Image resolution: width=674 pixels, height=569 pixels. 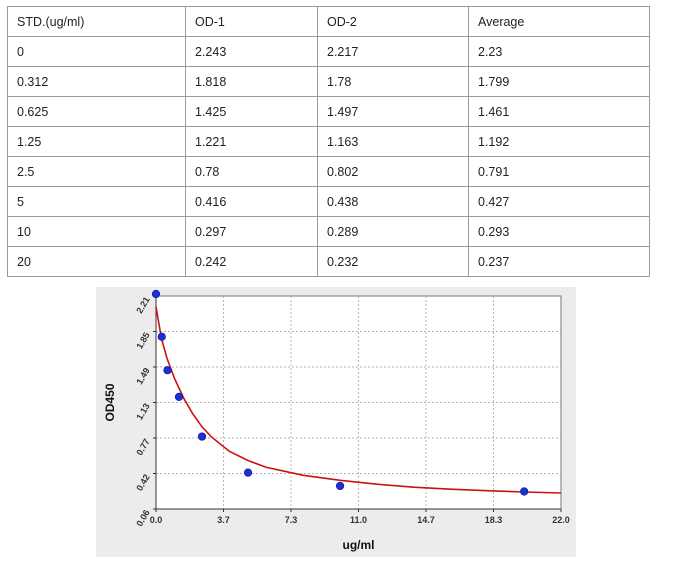 What do you see at coordinates (559, 201) in the screenshot?
I see `table-cell: 0.427` at bounding box center [559, 201].